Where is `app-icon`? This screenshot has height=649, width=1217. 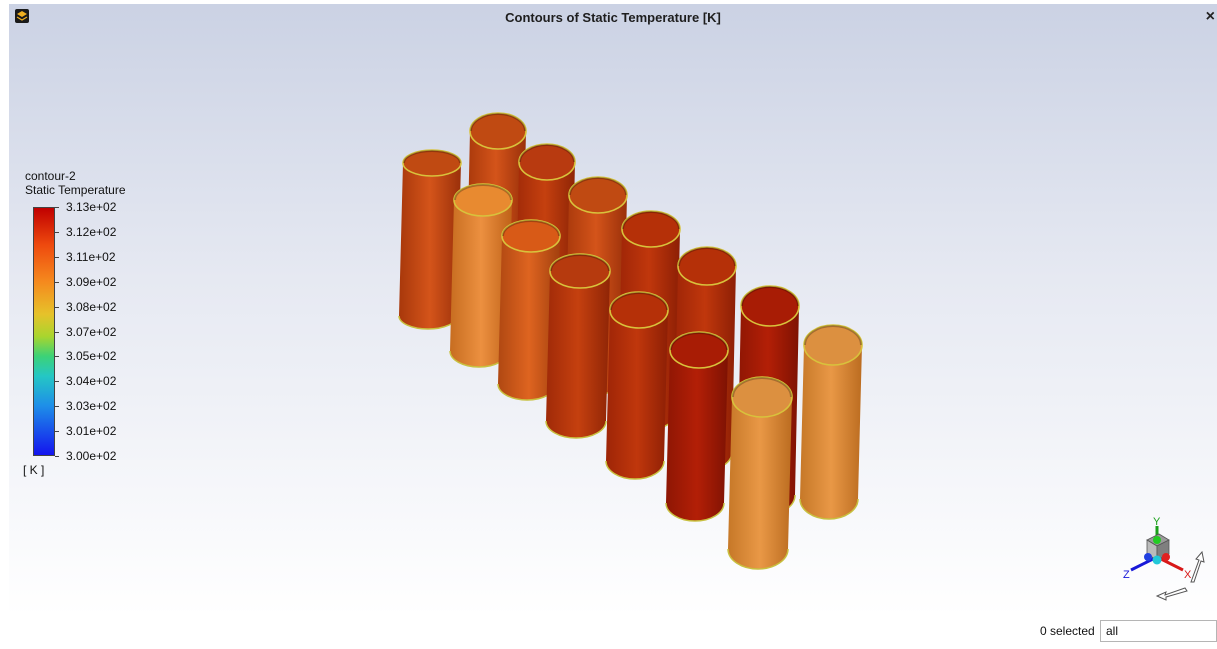 app-icon is located at coordinates (22, 16).